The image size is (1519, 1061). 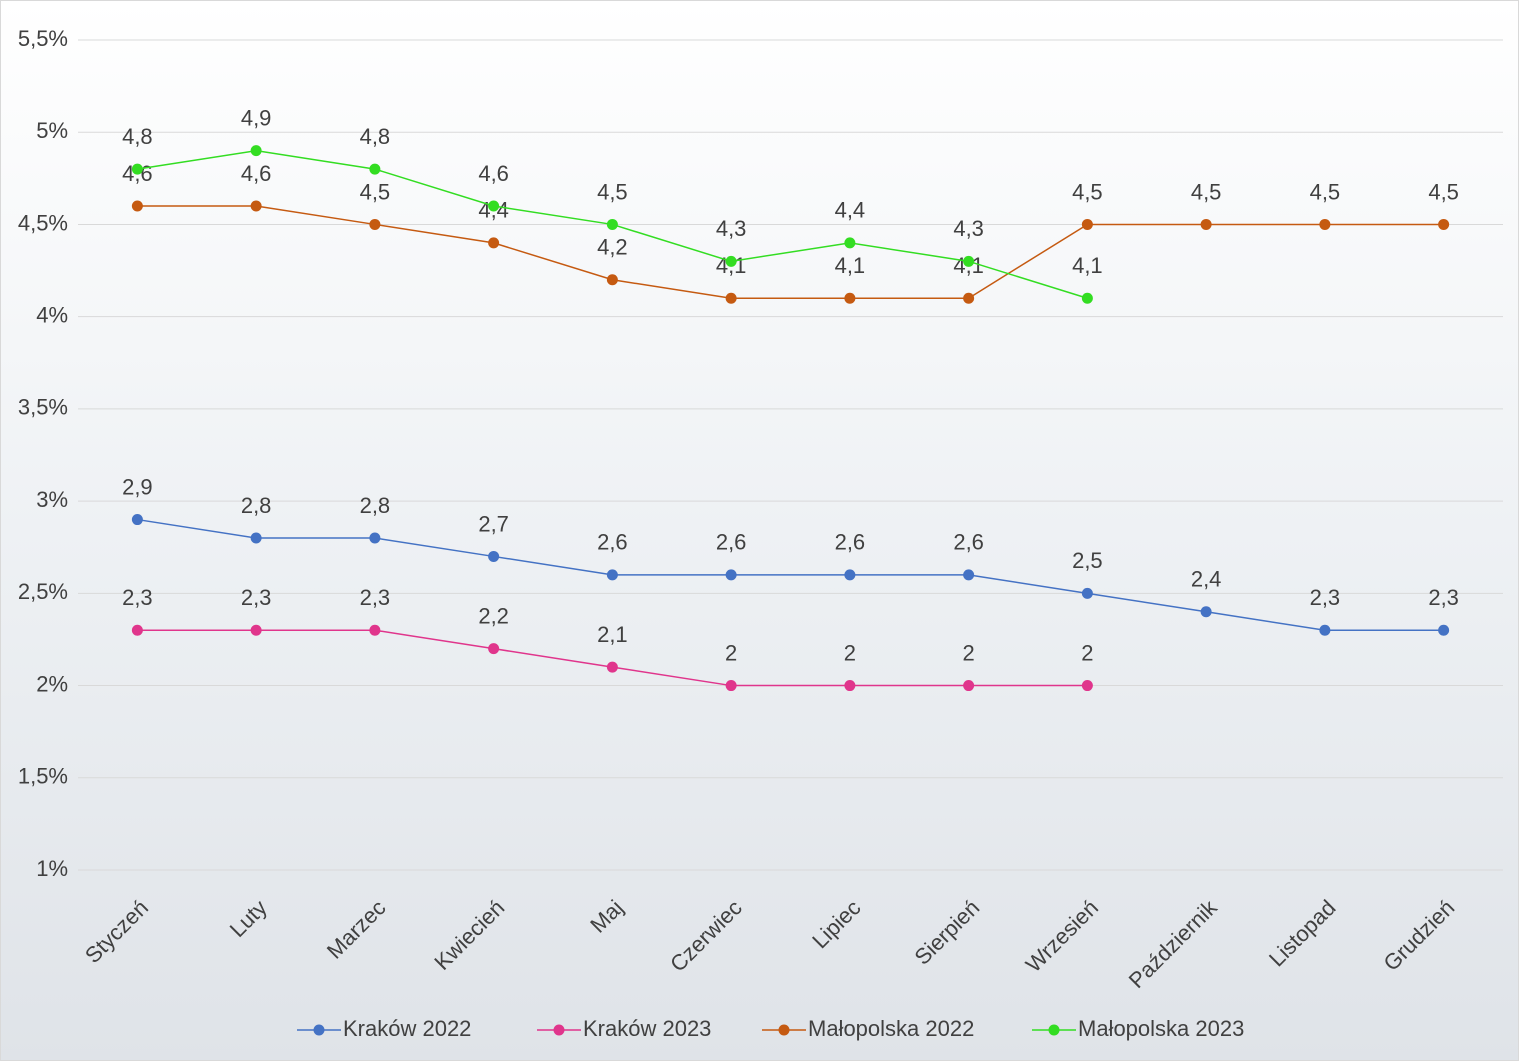 What do you see at coordinates (407, 1028) in the screenshot?
I see `legend-label: Kraków 2022` at bounding box center [407, 1028].